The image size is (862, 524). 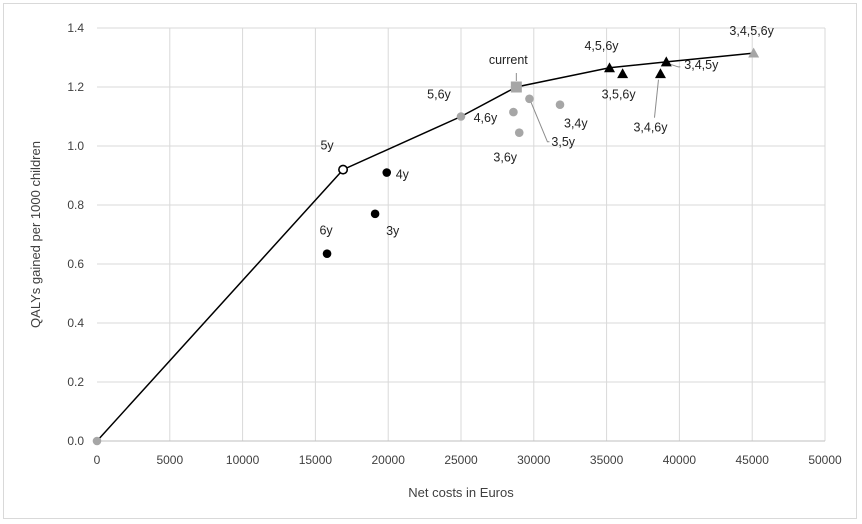 What do you see at coordinates (623, 73) in the screenshot?
I see `point-3-5-6y-marker` at bounding box center [623, 73].